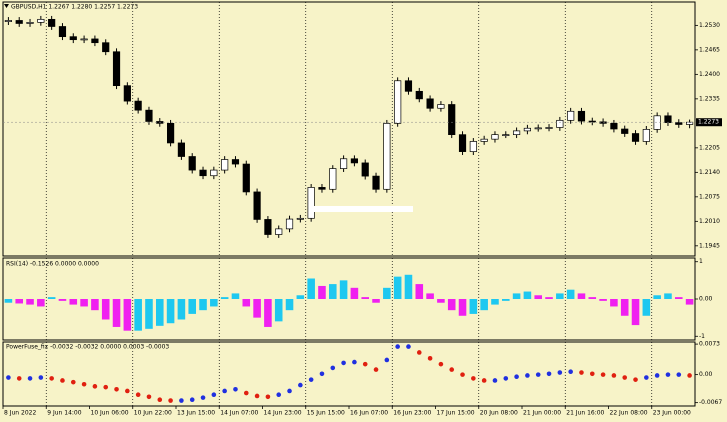 Image resolution: width=727 pixels, height=422 pixels. Describe the element at coordinates (702, 336) in the screenshot. I see `y-tick-label: -1` at that location.